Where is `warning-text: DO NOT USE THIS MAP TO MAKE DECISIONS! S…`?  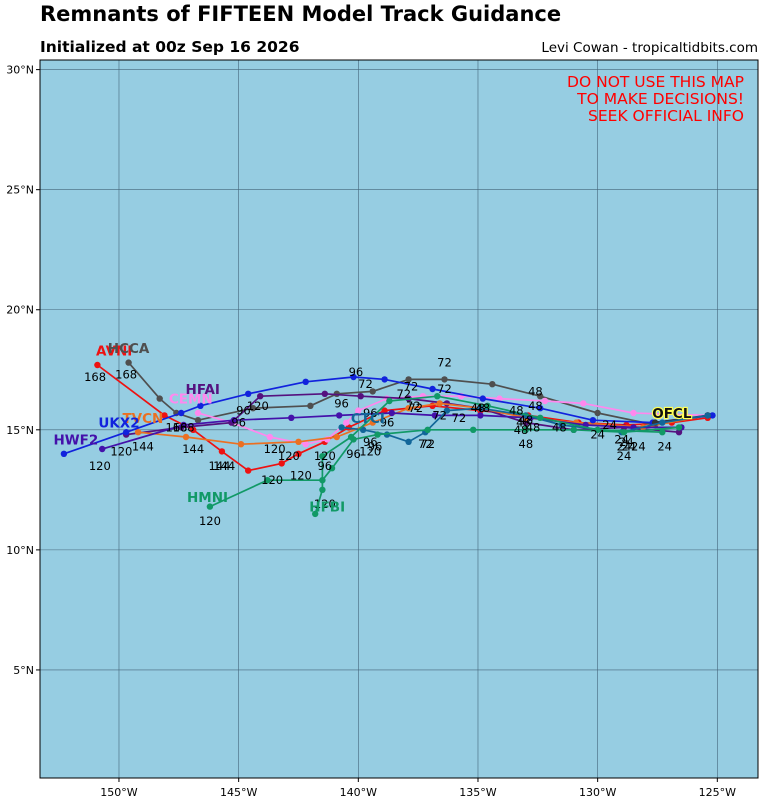
warning-text: DO NOT USE THIS MAP TO MAKE DECISIONS! S… is located at coordinates (655, 99).